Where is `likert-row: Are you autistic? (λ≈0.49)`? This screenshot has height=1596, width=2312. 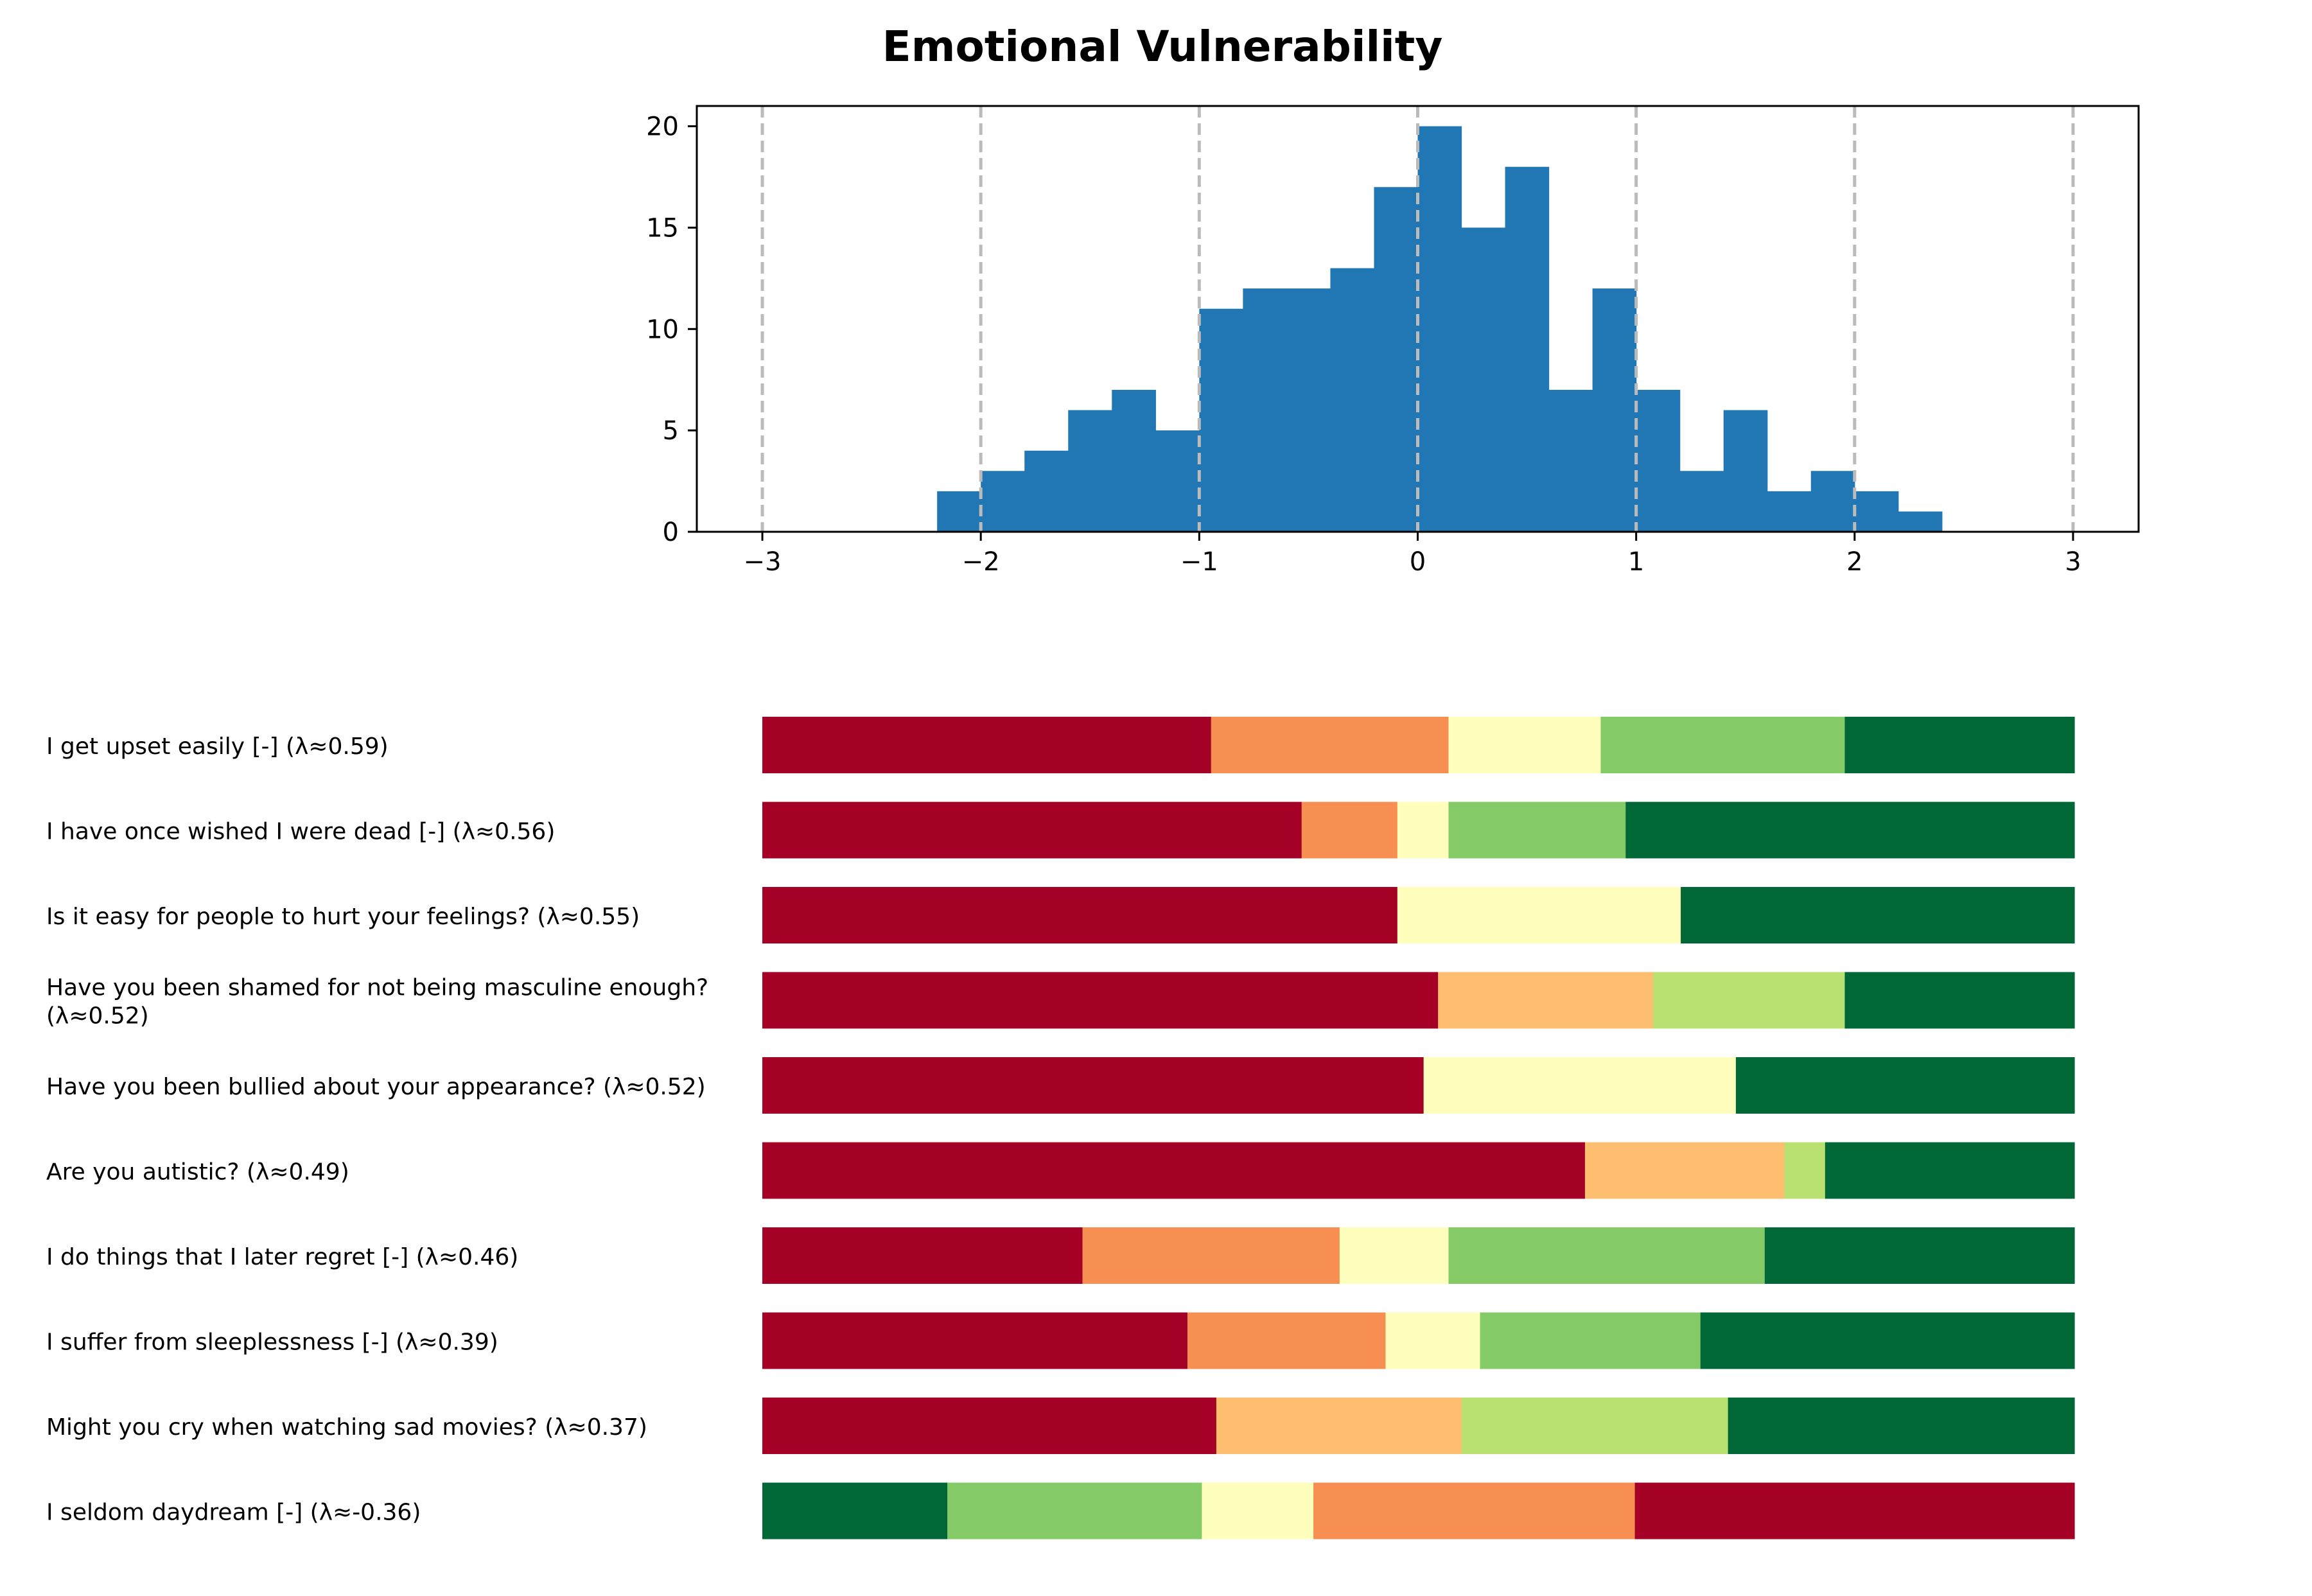 likert-row: Are you autistic? (λ≈0.49) is located at coordinates (1060, 1171).